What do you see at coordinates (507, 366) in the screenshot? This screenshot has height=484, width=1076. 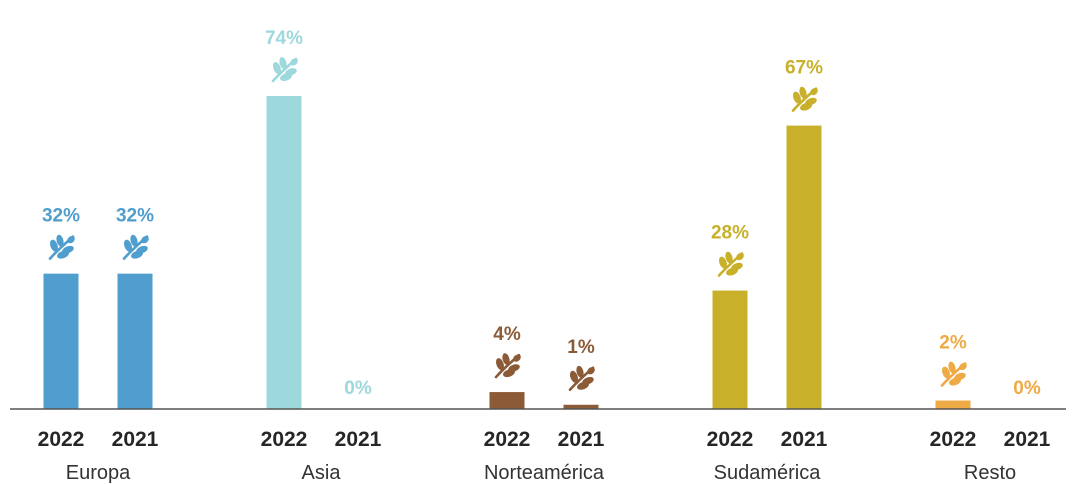 I see `leaf-icon-norteam-rica-2022` at bounding box center [507, 366].